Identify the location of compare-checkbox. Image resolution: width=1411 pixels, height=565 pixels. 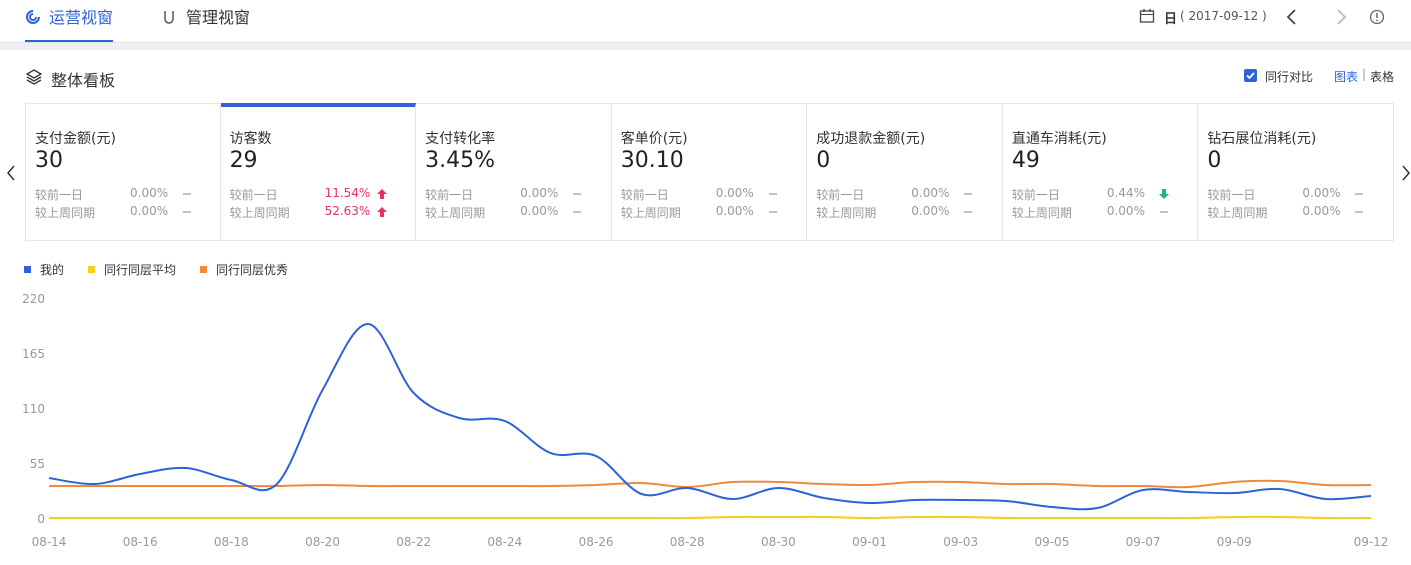
(1250, 75).